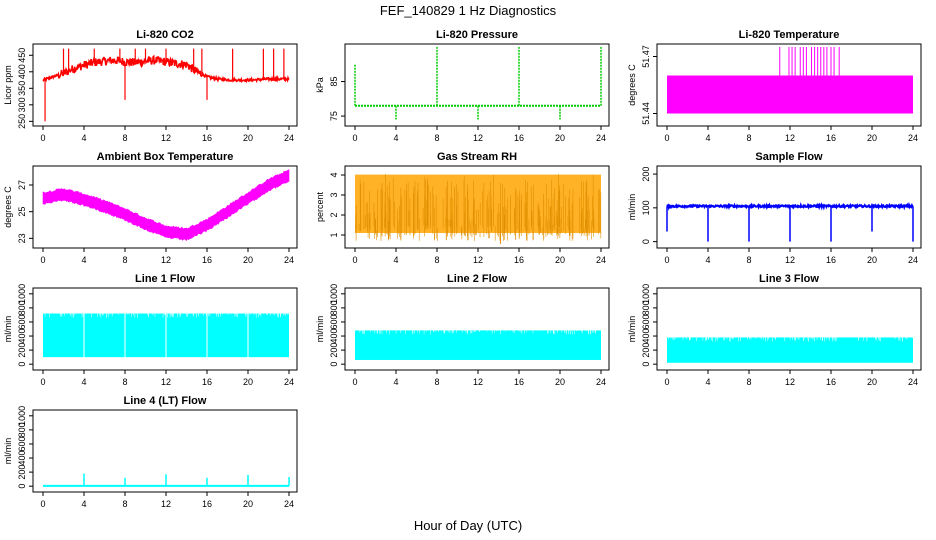  I want to click on series-line, so click(790, 206).